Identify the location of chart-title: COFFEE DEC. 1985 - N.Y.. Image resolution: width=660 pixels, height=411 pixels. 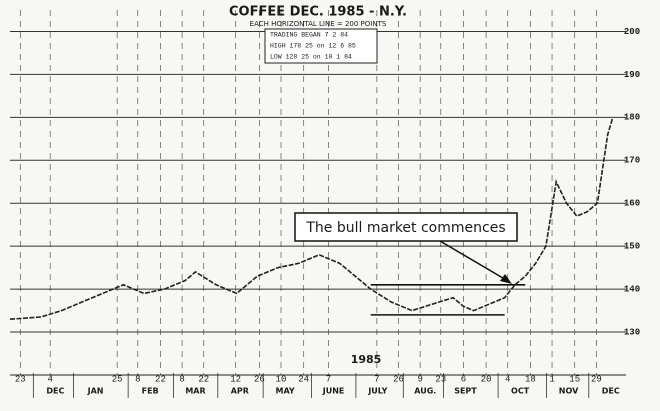
(318, 12).